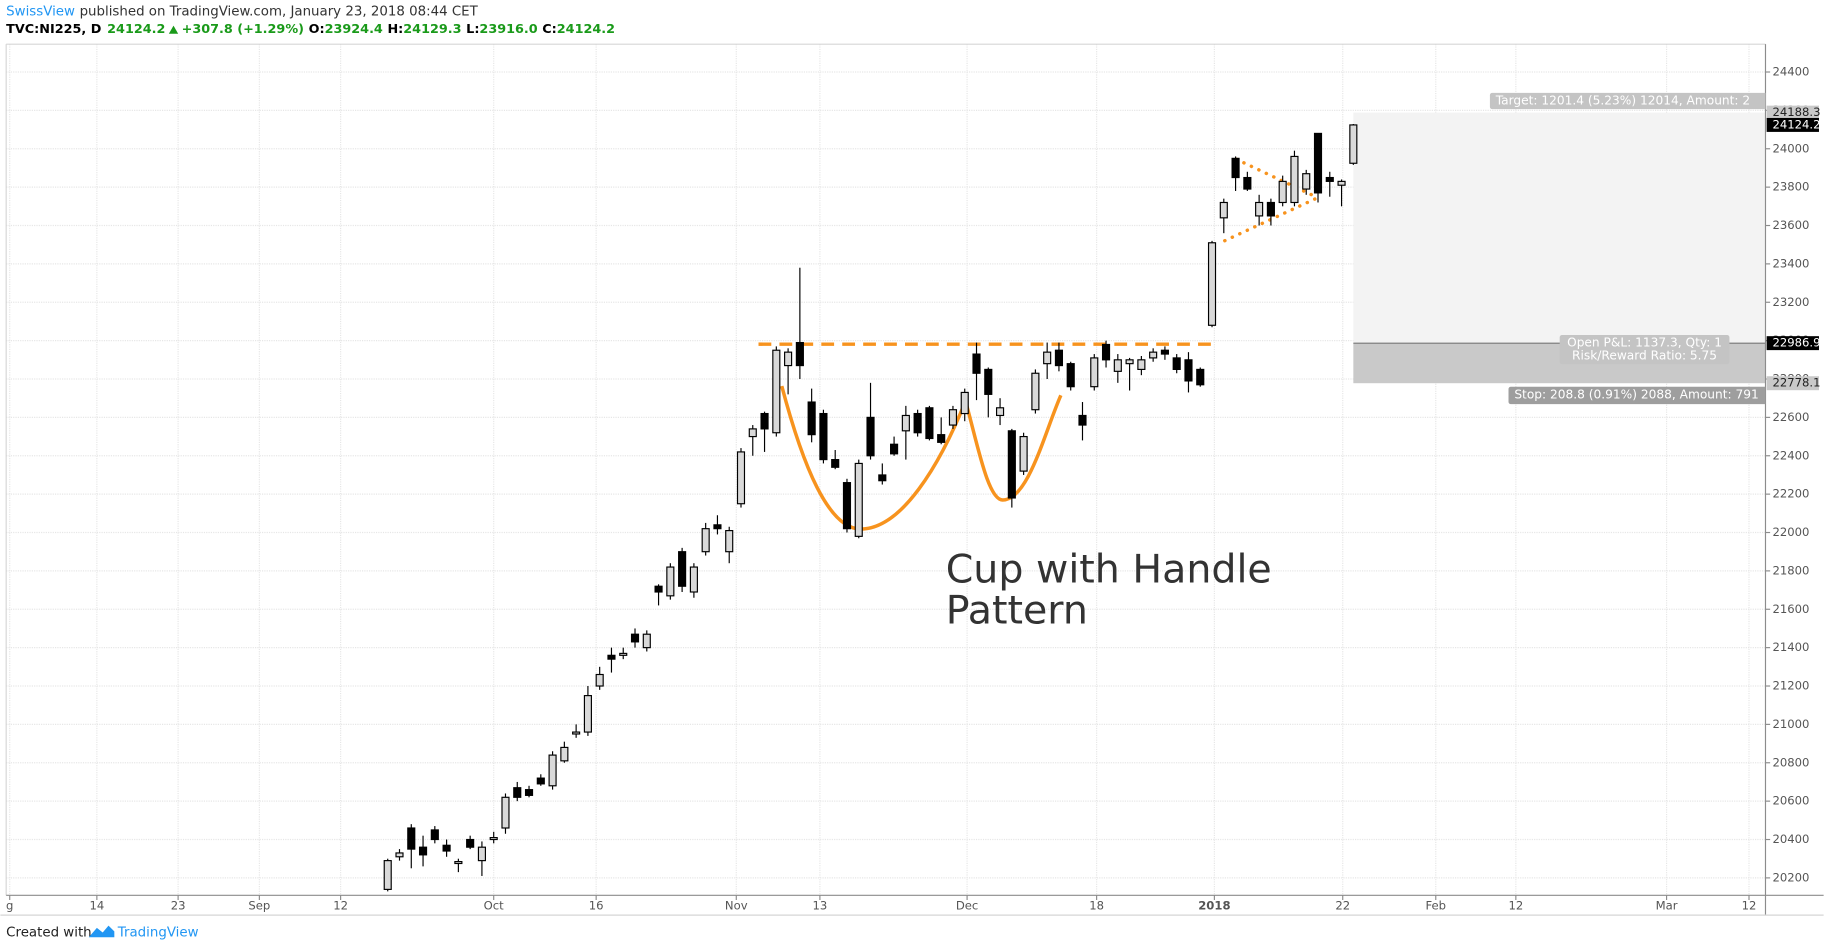 Image resolution: width=1824 pixels, height=950 pixels. What do you see at coordinates (1214, 905) in the screenshot?
I see `x-tick-label: 2018` at bounding box center [1214, 905].